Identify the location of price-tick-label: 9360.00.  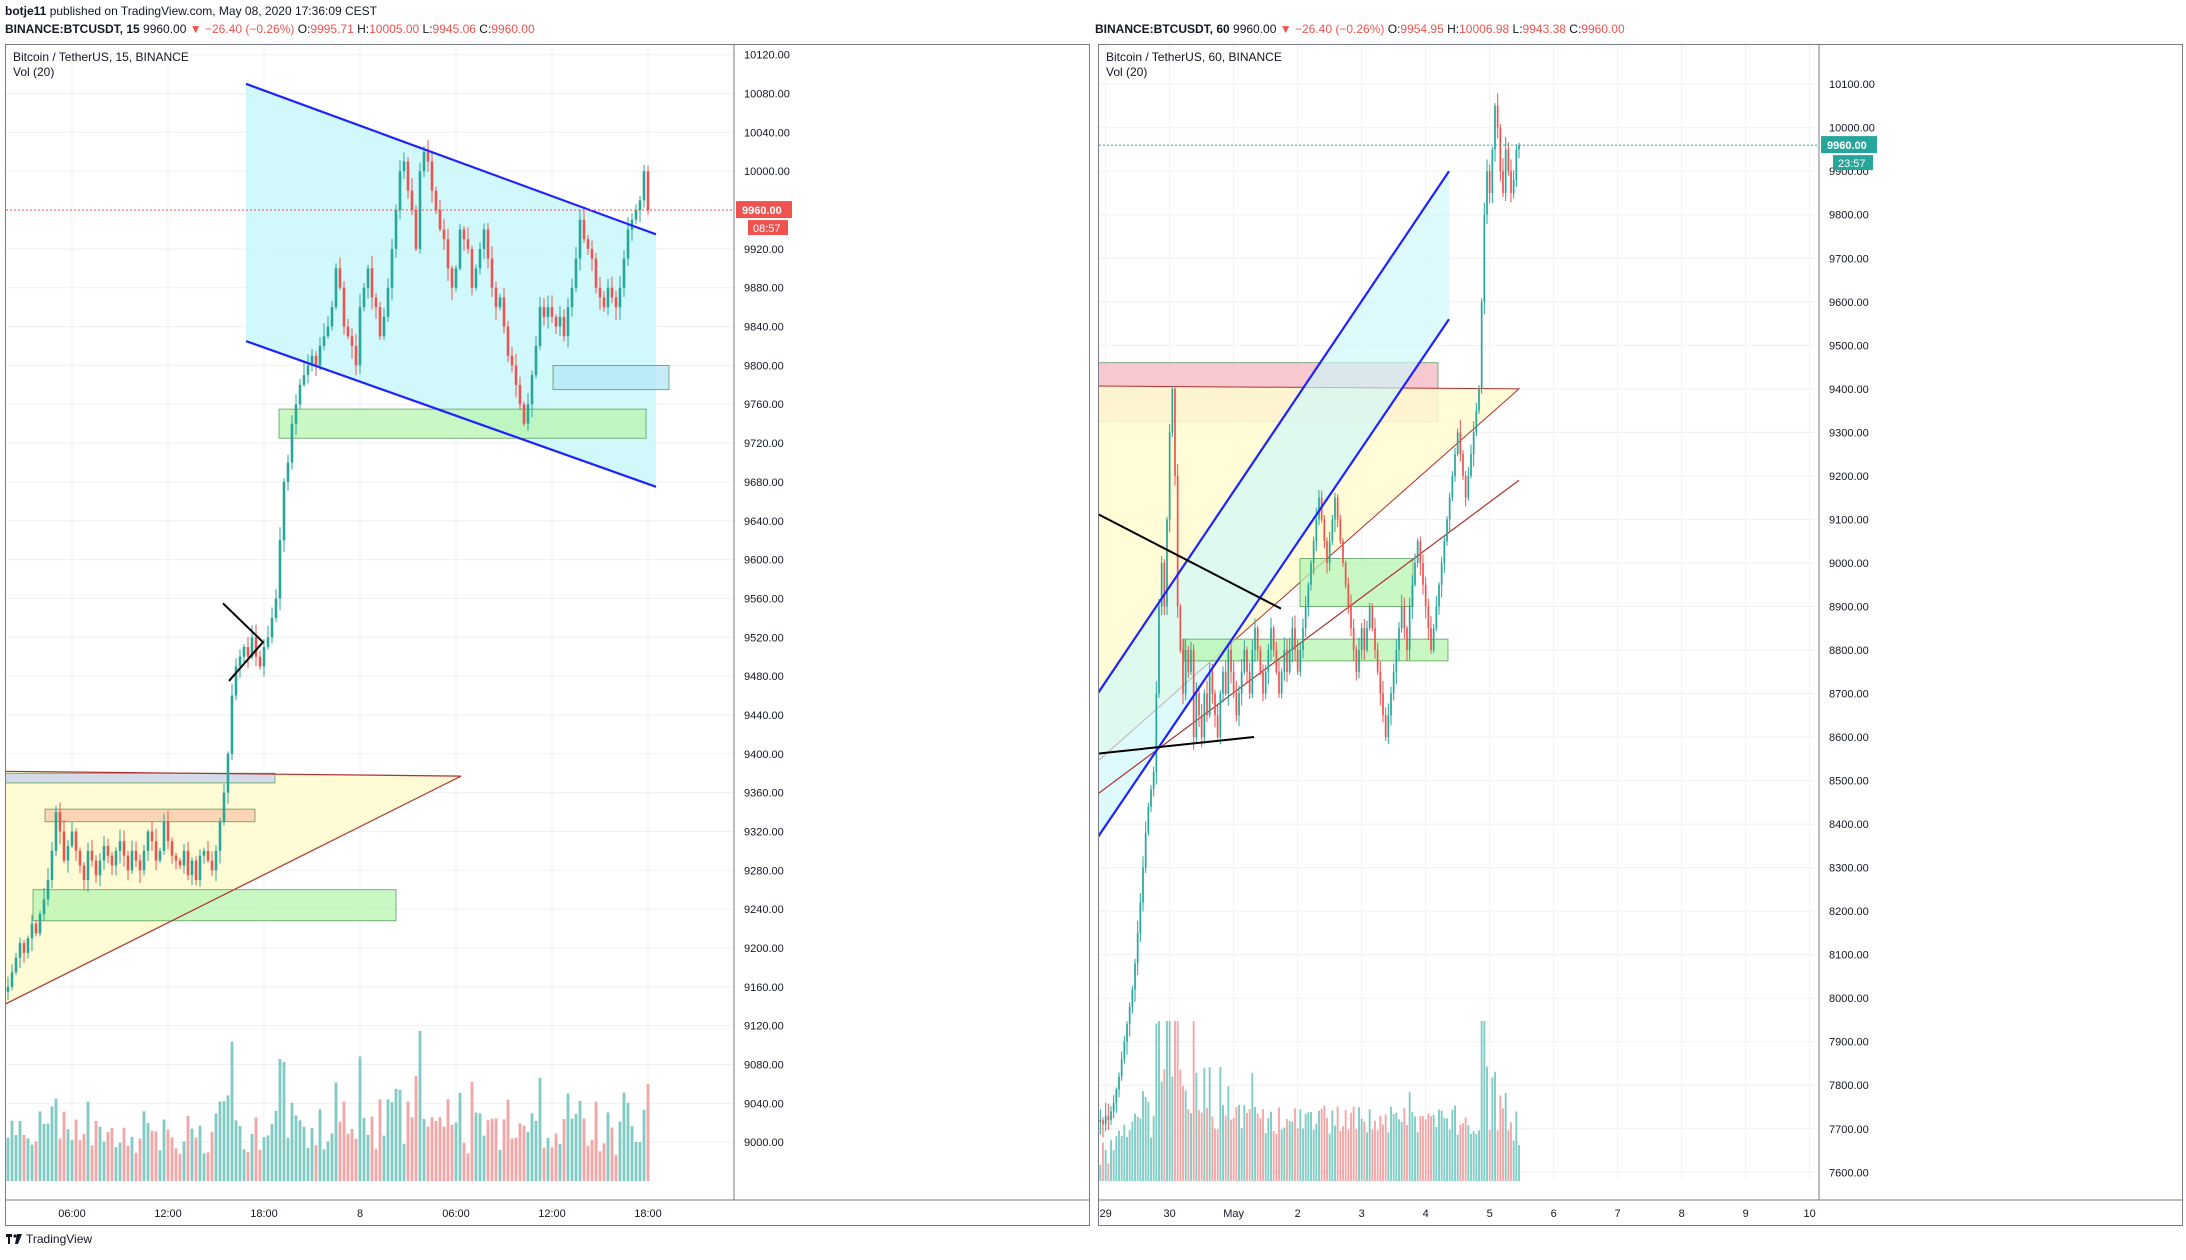
(764, 794).